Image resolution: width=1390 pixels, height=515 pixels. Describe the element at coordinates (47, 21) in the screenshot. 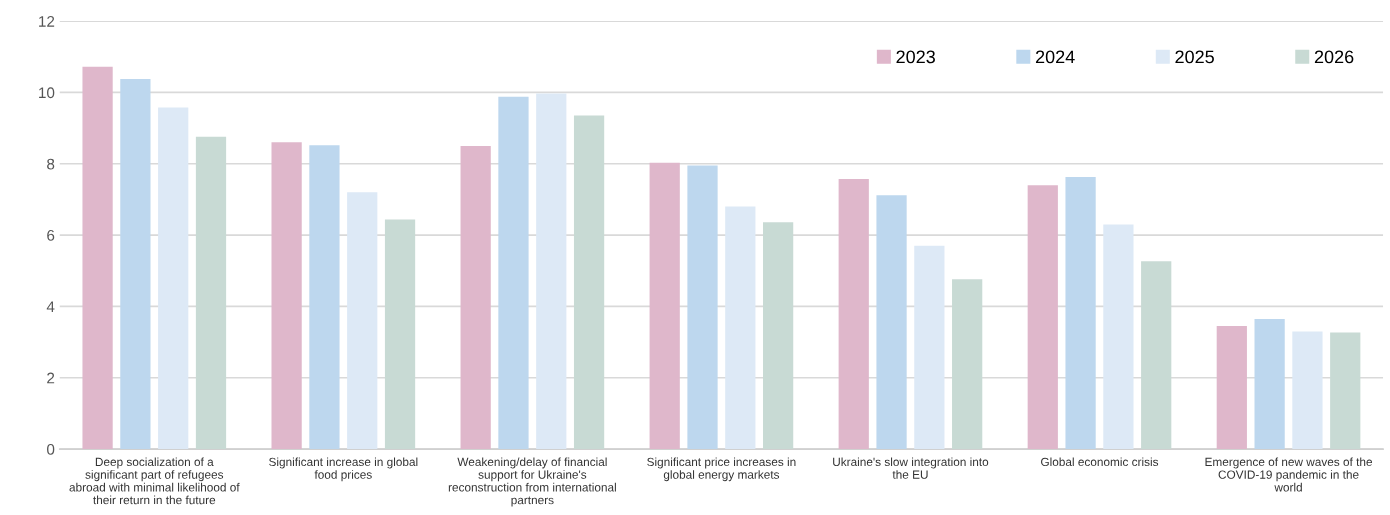

I see `y-tick-label: 12` at that location.